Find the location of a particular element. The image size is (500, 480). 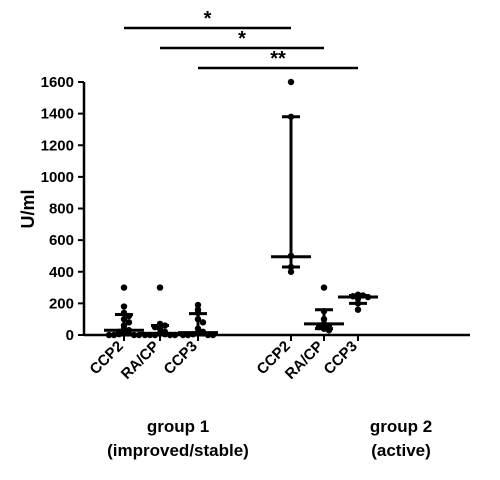

x-tick-label: RA/CP is located at coordinates (140, 360).